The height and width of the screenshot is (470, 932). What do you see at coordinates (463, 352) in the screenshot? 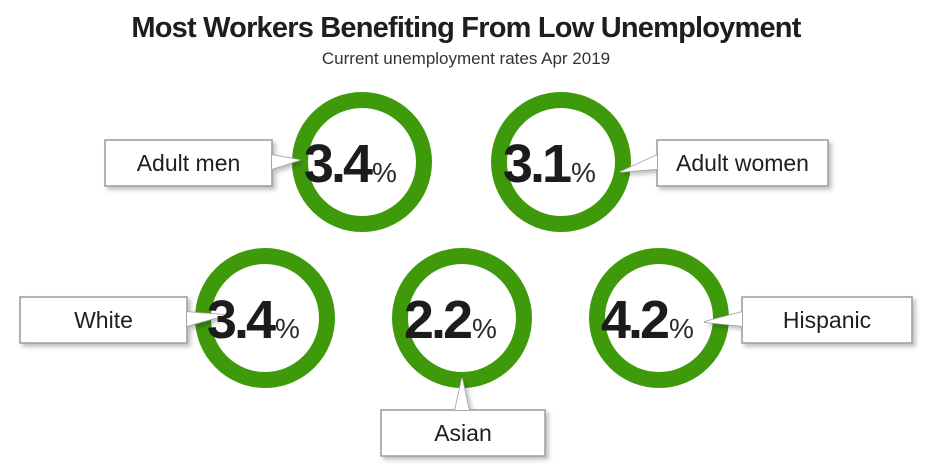
I see `ring-group-asian: Asian 2.2%` at bounding box center [463, 352].